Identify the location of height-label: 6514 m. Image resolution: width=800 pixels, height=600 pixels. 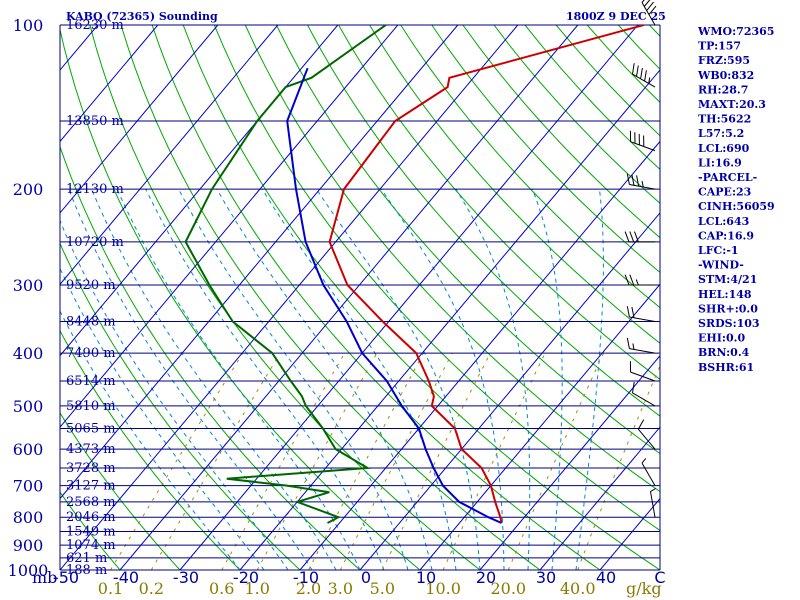
(91, 381).